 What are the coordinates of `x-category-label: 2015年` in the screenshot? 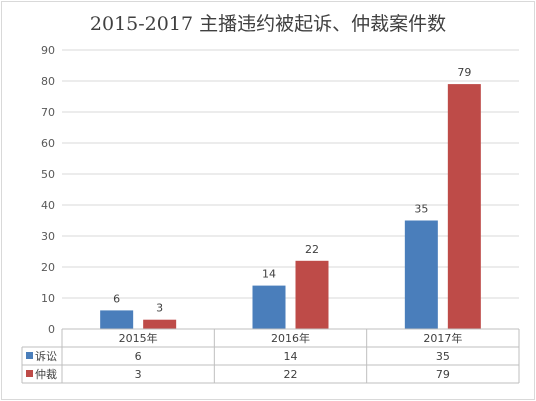 It's located at (138, 338).